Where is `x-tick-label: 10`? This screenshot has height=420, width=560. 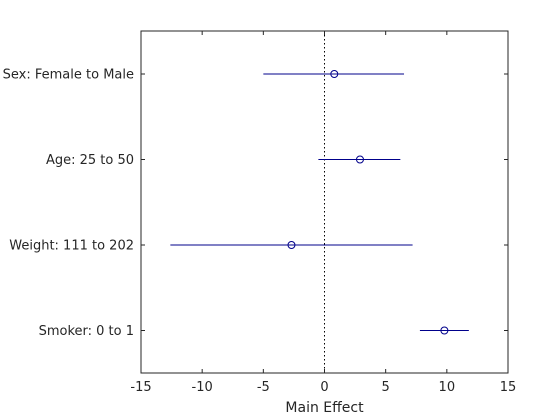
x-tick-label: 10 is located at coordinates (447, 387).